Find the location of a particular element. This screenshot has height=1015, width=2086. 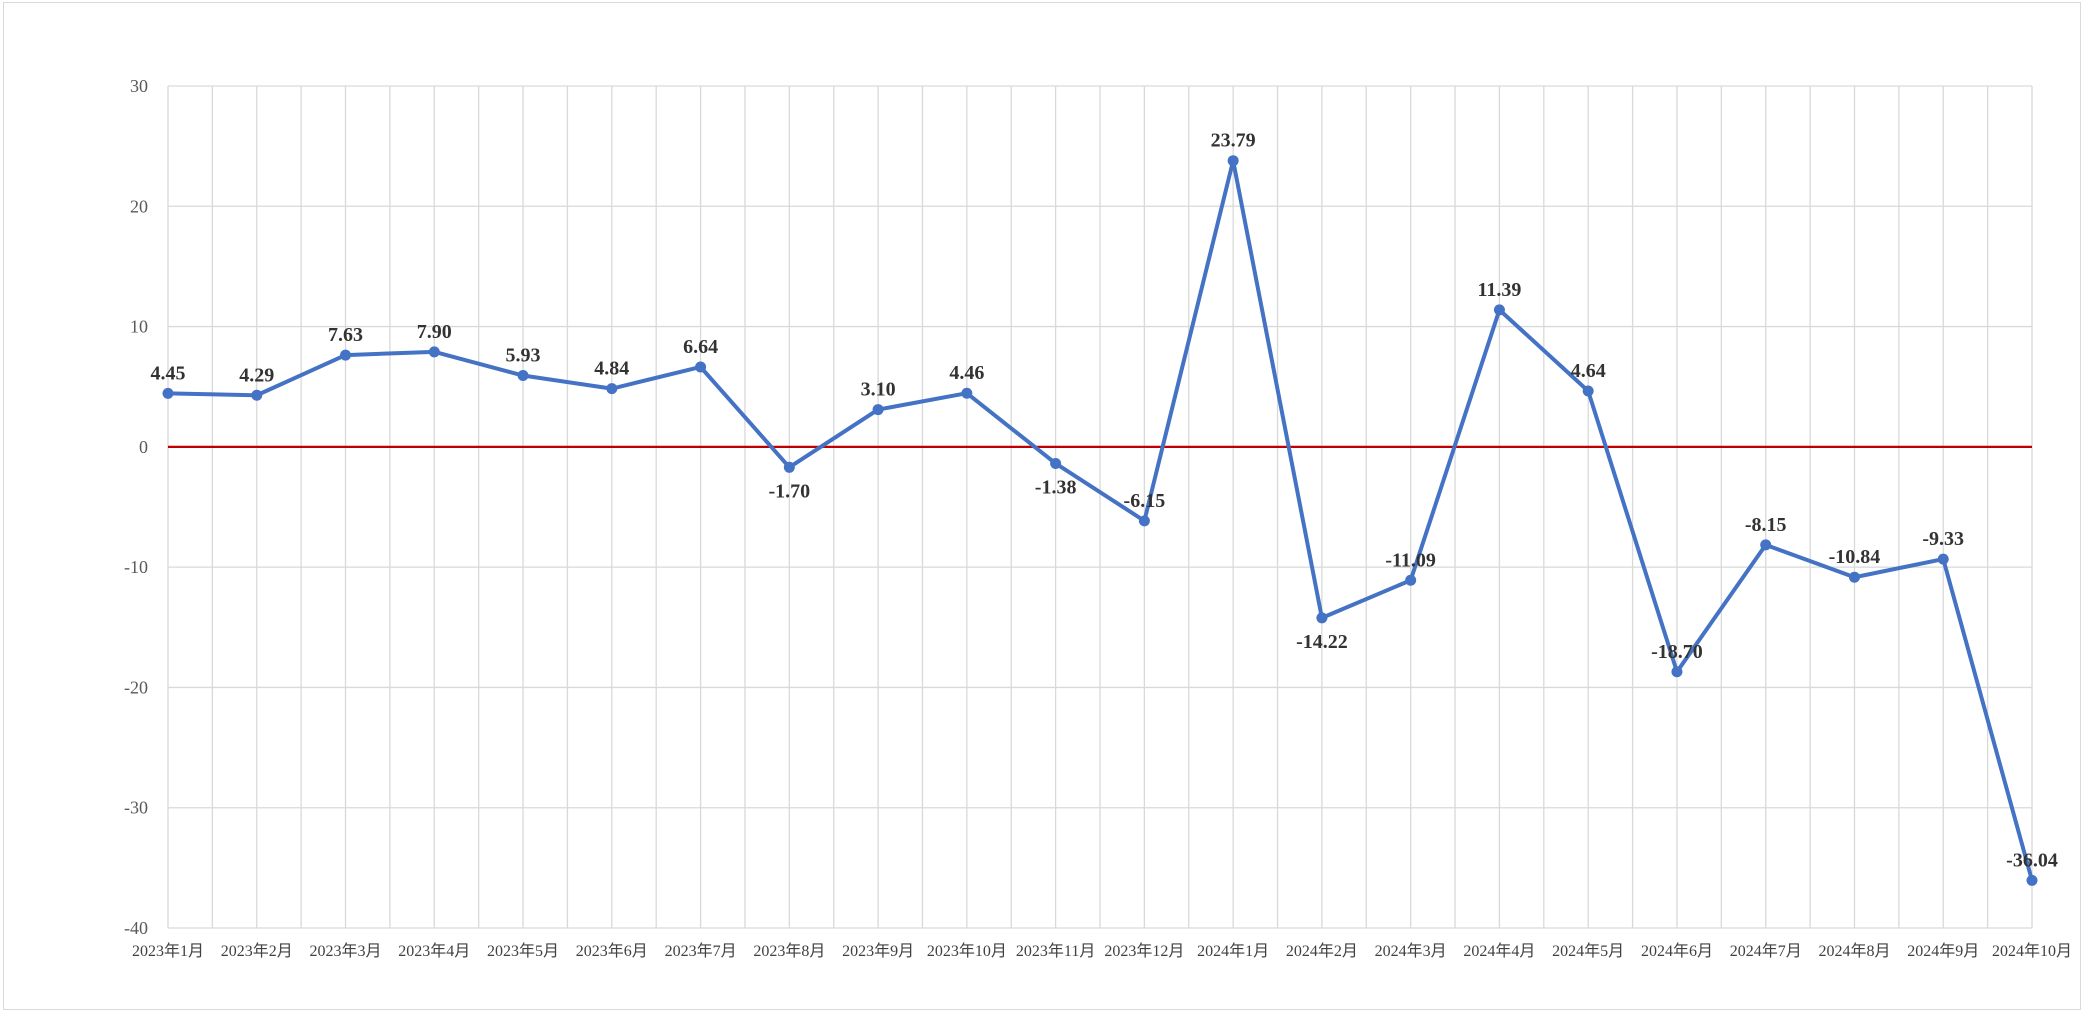

x-tick-label: 2024年7月 is located at coordinates (1766, 951).